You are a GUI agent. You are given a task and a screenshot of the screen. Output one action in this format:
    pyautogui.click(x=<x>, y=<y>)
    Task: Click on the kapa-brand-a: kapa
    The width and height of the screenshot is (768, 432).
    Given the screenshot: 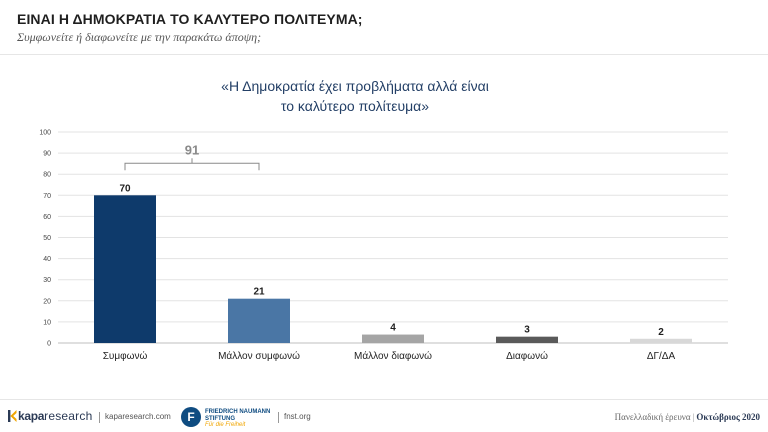 What is the action you would take?
    pyautogui.click(x=31, y=416)
    